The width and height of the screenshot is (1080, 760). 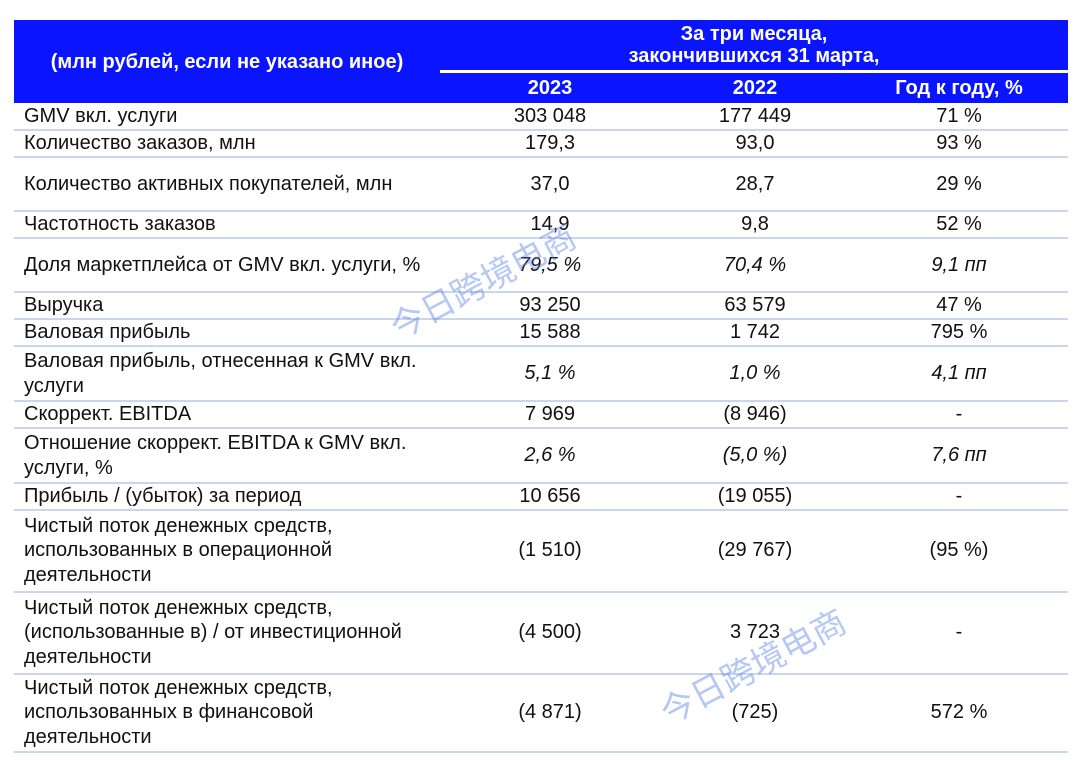 What do you see at coordinates (227, 61) in the screenshot?
I see `units-header: (млн рублей, если не указано иное)` at bounding box center [227, 61].